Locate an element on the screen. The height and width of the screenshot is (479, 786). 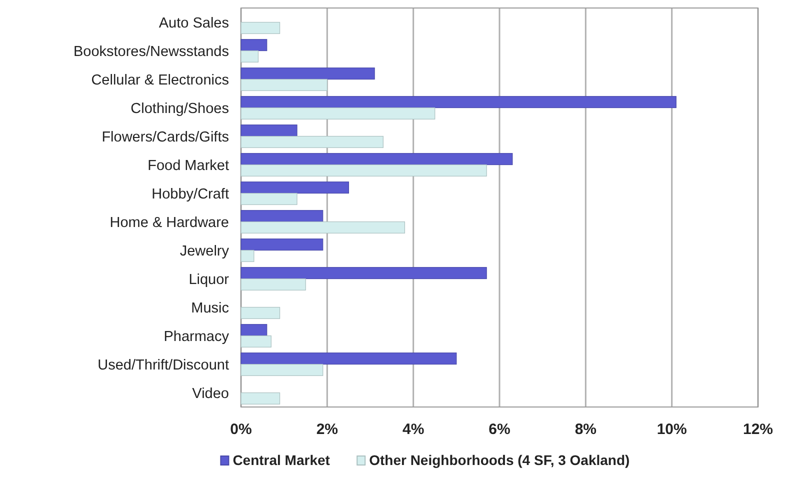
y-tick-label: Pharmacy is located at coordinates (197, 336).